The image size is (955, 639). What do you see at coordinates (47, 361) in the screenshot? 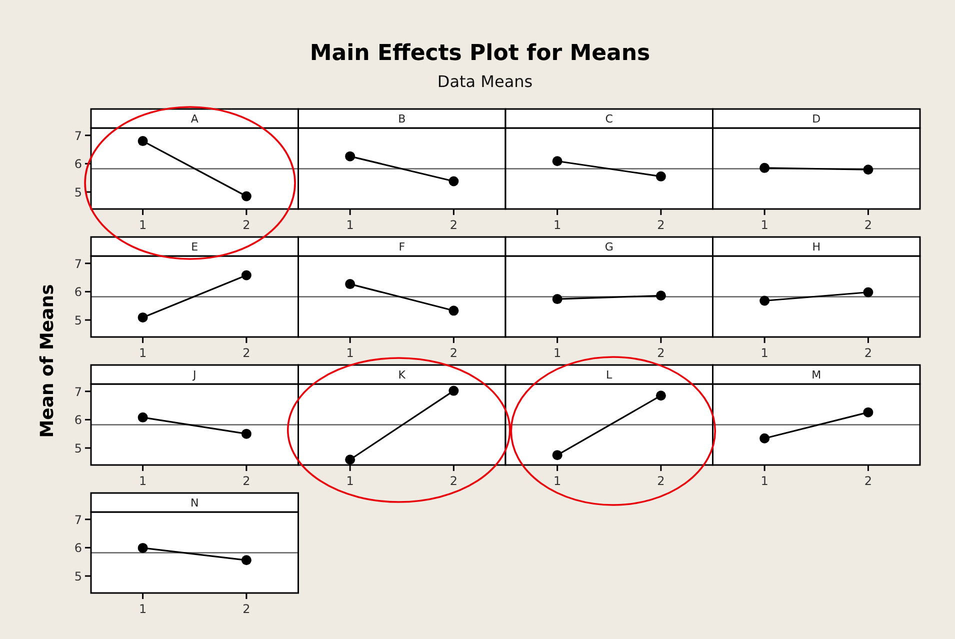
I see `text: Mean of Means` at bounding box center [47, 361].